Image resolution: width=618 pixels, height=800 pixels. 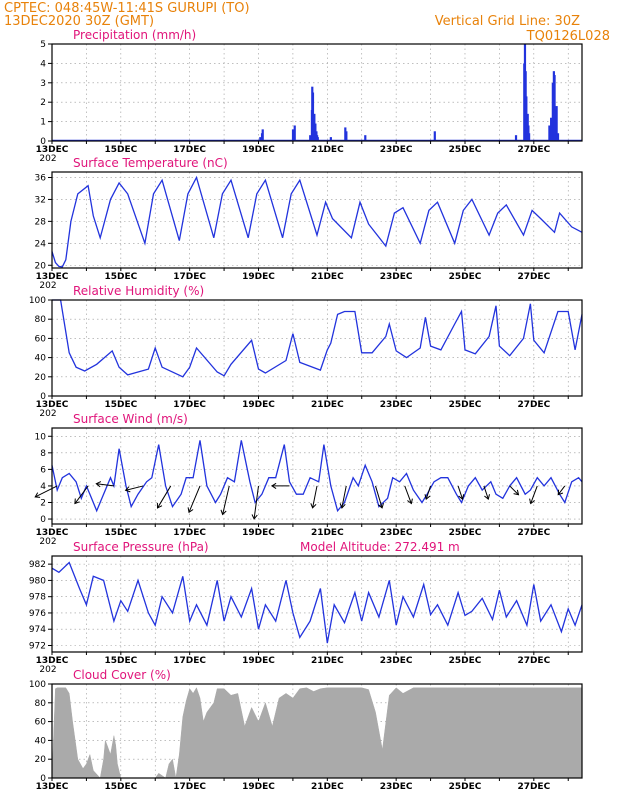 I want to click on wind-ytick-label: 0, so click(x=43, y=520).